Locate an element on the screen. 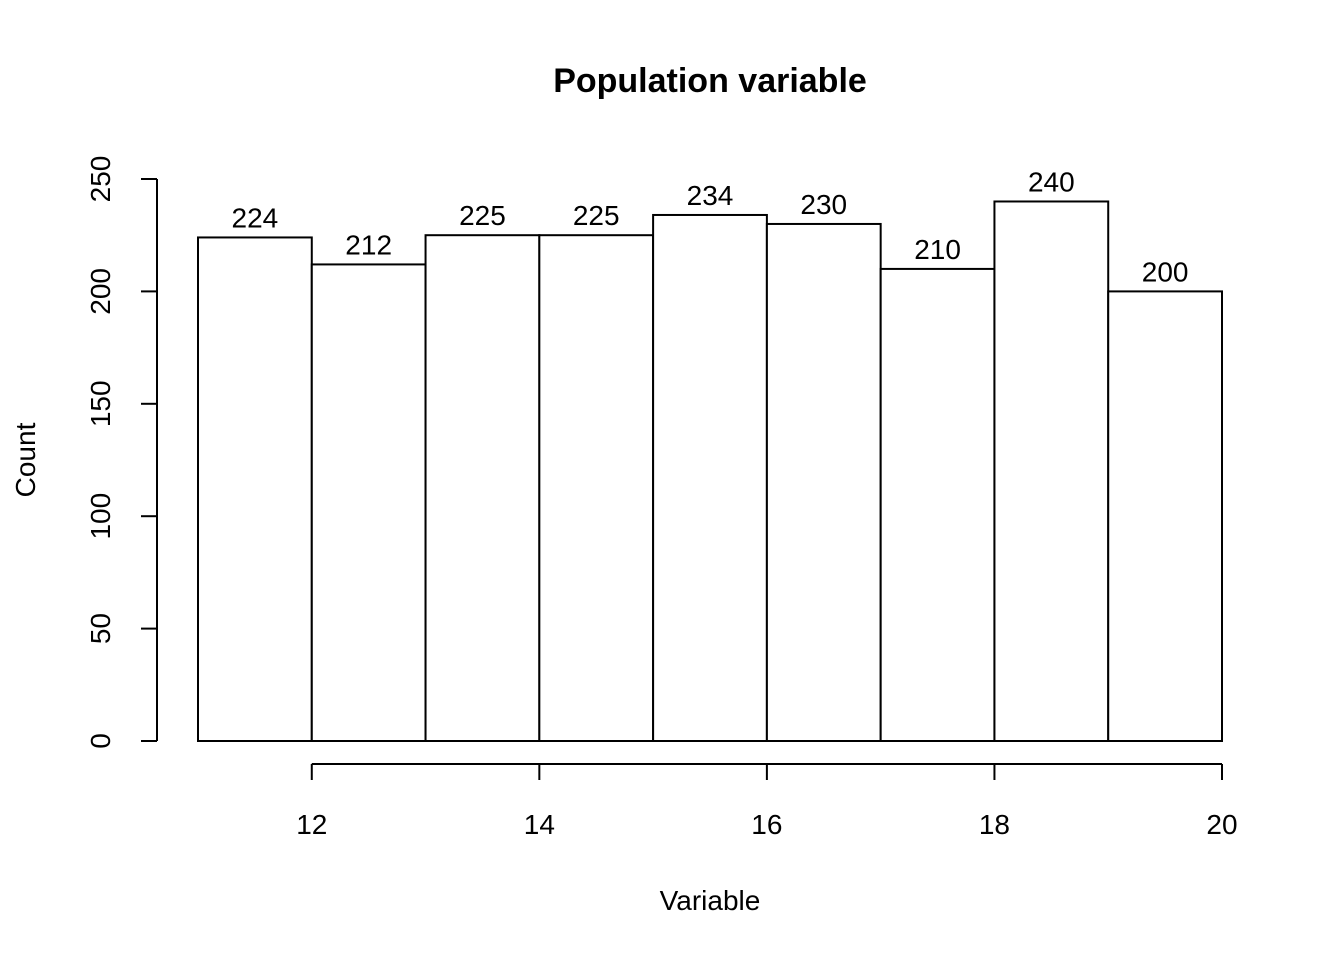  x-axis-label: Variable is located at coordinates (710, 900).